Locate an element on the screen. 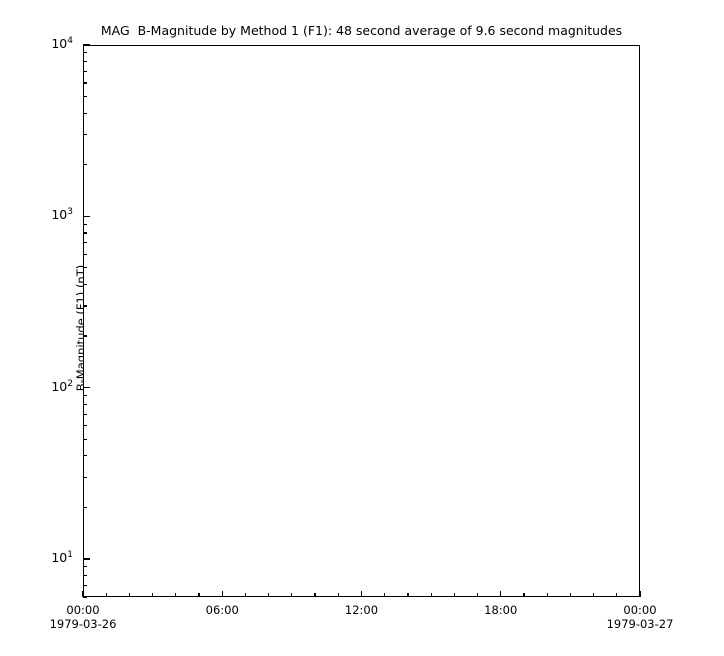  x-axis-tick-label: 12:00 is located at coordinates (362, 610).